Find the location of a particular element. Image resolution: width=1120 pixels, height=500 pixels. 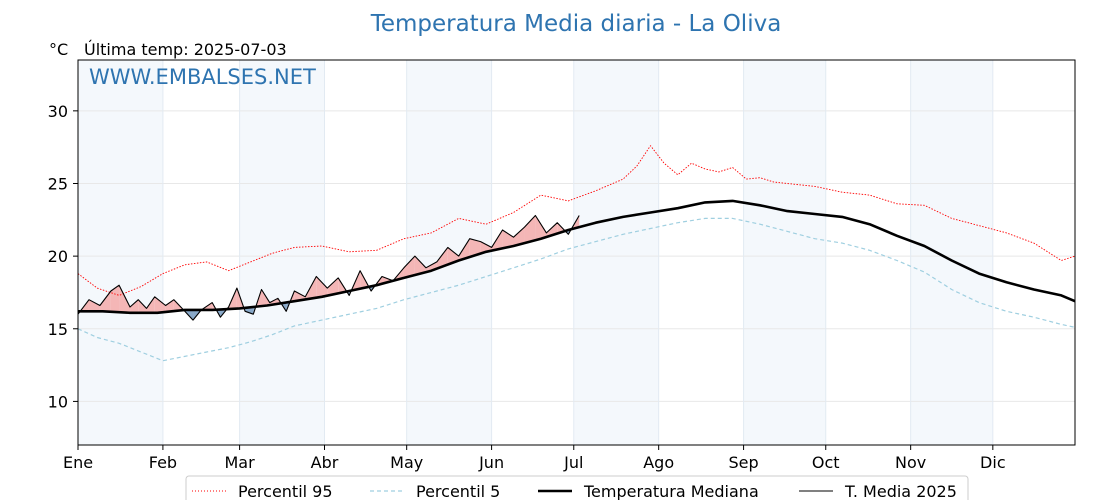

x-tick-label: May is located at coordinates (406, 462).